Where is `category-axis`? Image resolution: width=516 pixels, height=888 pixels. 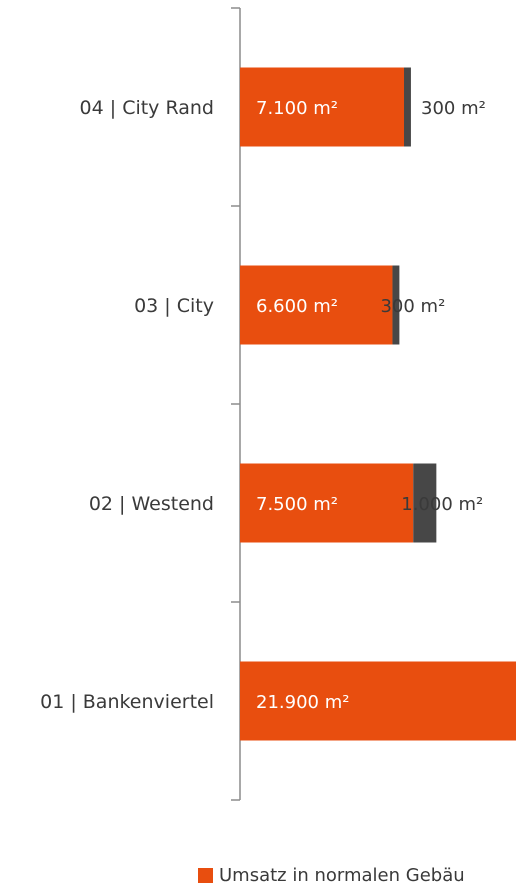
category-axis is located at coordinates (236, 404).